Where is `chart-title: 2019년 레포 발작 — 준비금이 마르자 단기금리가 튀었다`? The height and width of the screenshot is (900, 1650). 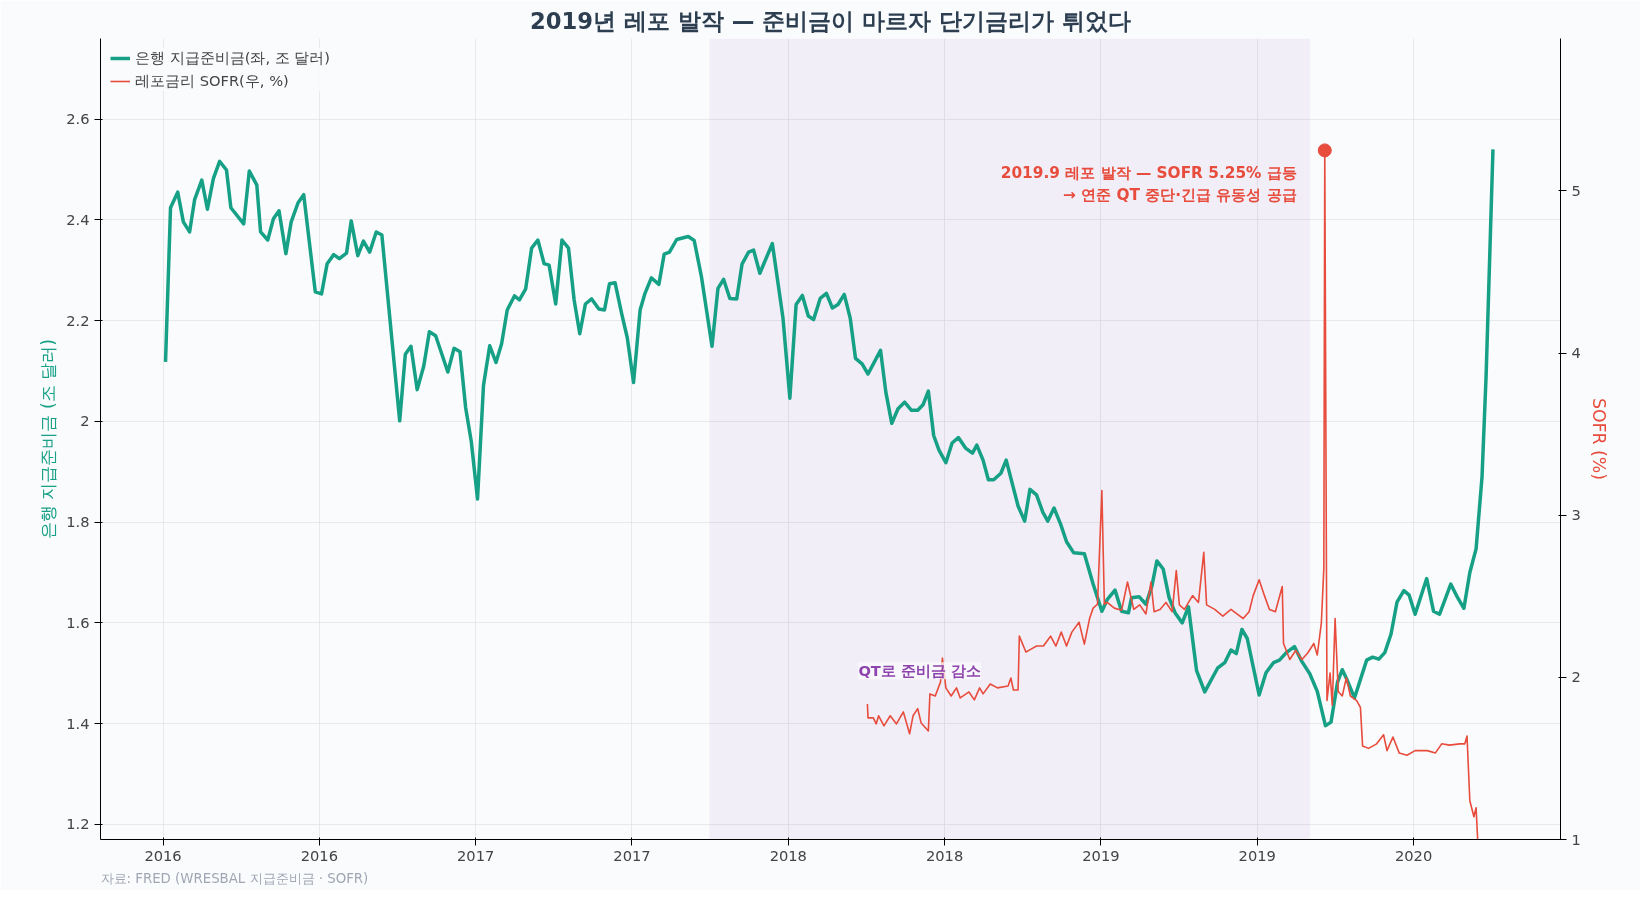
chart-title: 2019년 레포 발작 — 준비금이 마르자 단기금리가 튀었다 is located at coordinates (830, 20).